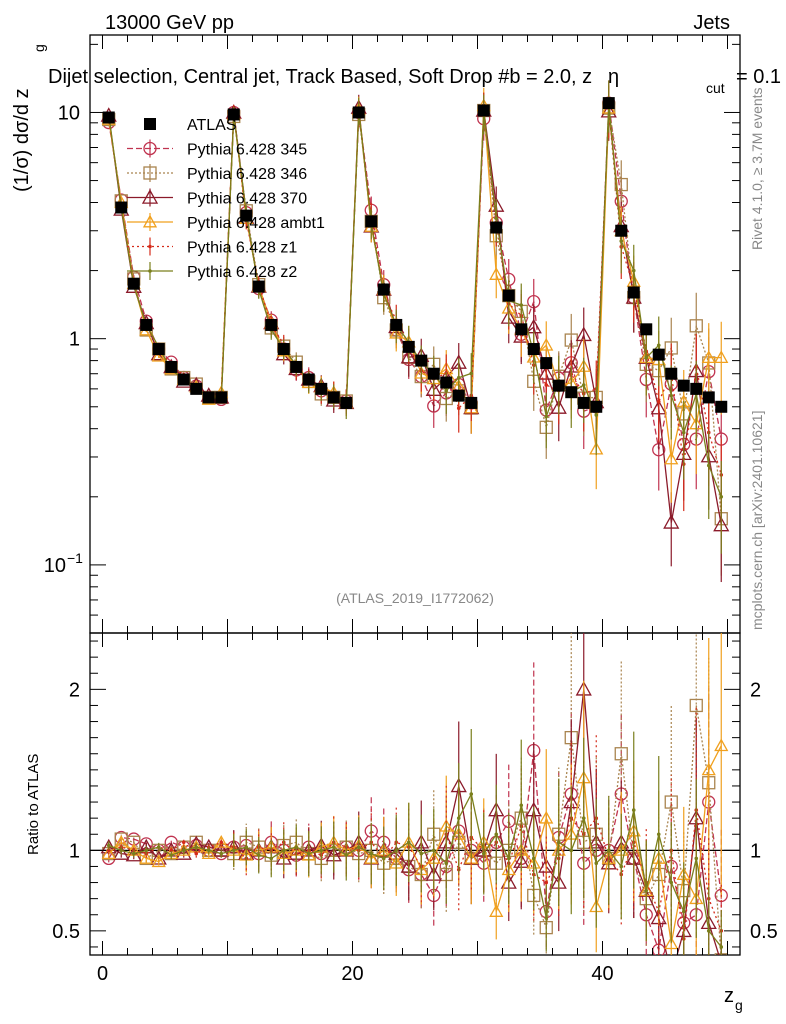  Describe the element at coordinates (169, 23) in the screenshot. I see `energy-label: 13000 GeV pp` at that location.